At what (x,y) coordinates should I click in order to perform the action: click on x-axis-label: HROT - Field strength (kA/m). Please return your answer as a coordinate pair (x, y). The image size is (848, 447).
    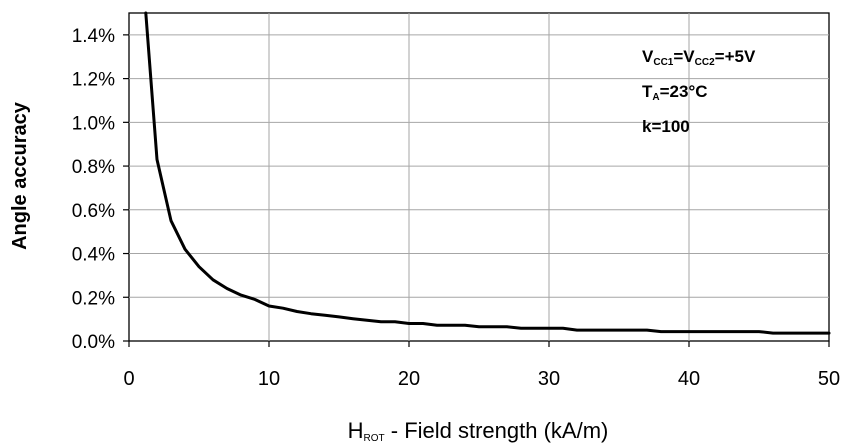
    Looking at the image, I should click on (478, 431).